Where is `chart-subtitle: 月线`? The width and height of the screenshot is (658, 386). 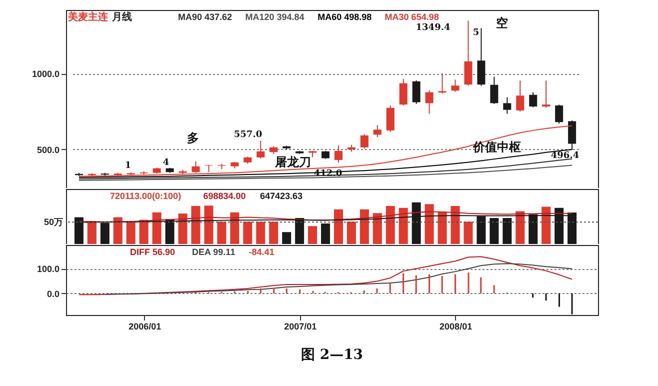
chart-subtitle: 月线 is located at coordinates (121, 17).